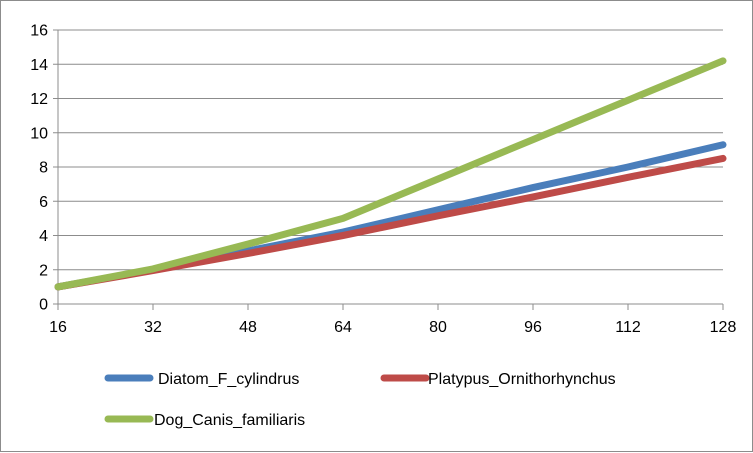 The width and height of the screenshot is (753, 453). Describe the element at coordinates (228, 379) in the screenshot. I see `legend-label-1: Diatom_F_cylindrus` at that location.